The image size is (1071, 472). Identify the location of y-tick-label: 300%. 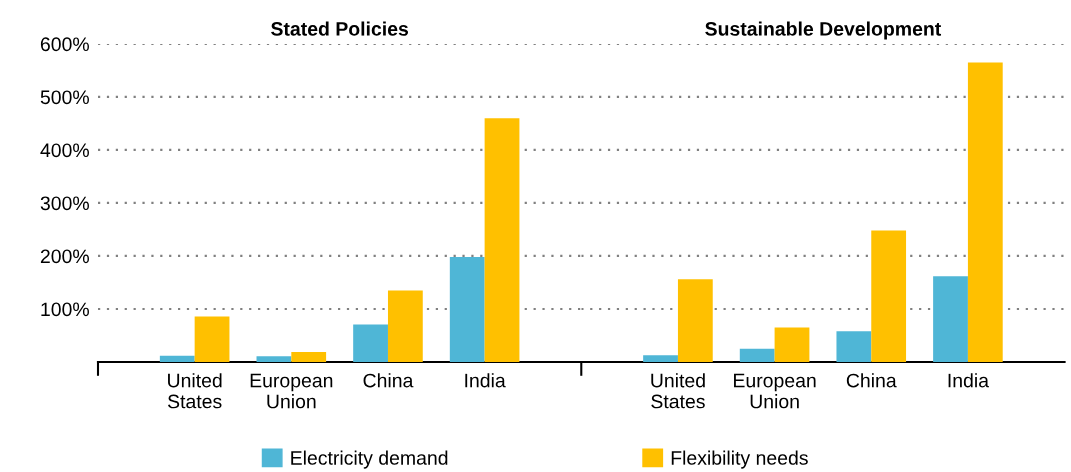
(64, 203).